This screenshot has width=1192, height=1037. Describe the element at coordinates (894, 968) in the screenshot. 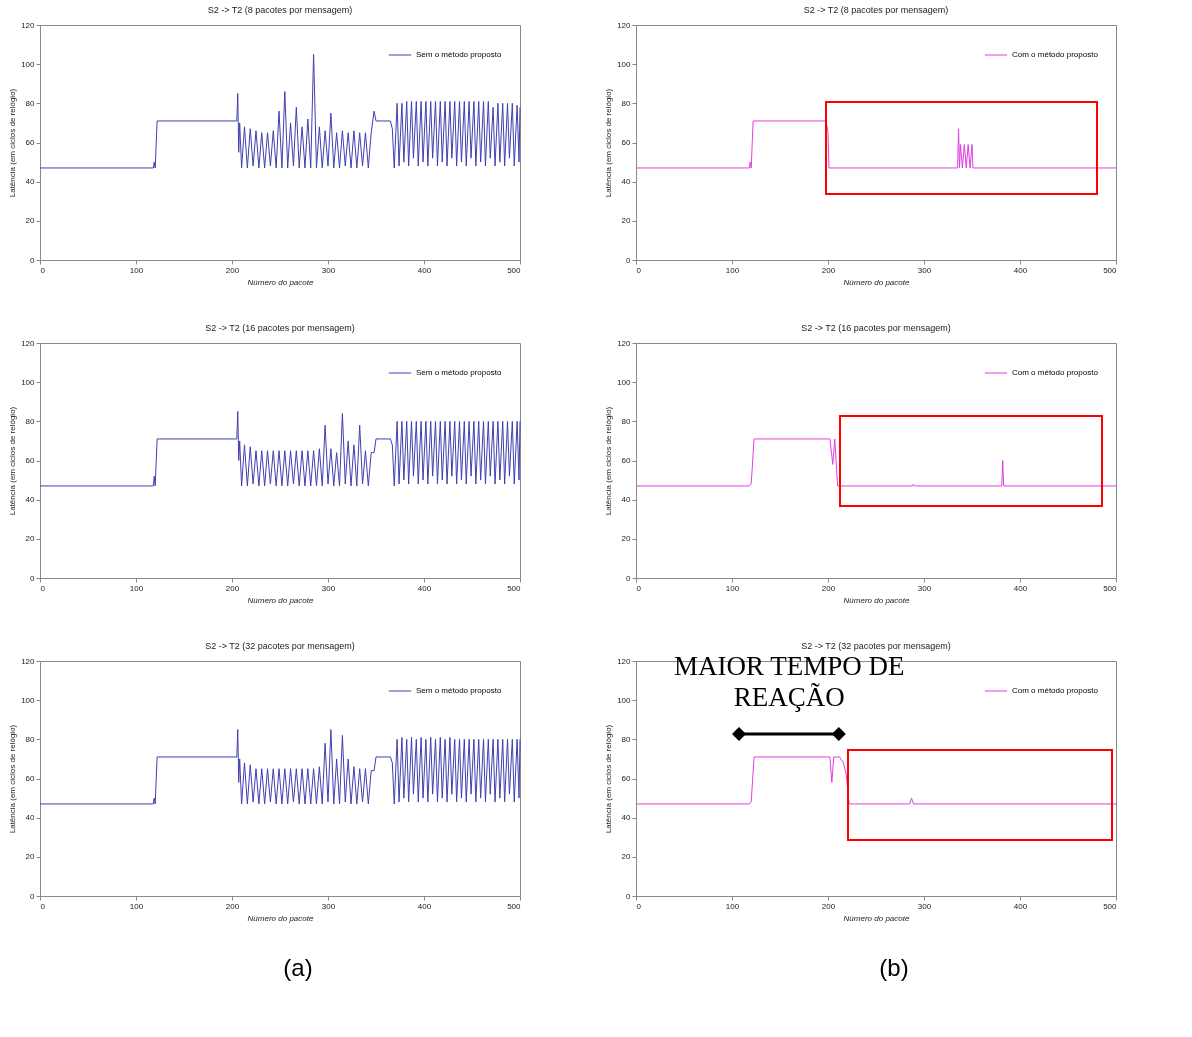

I see `text: (b)` at that location.